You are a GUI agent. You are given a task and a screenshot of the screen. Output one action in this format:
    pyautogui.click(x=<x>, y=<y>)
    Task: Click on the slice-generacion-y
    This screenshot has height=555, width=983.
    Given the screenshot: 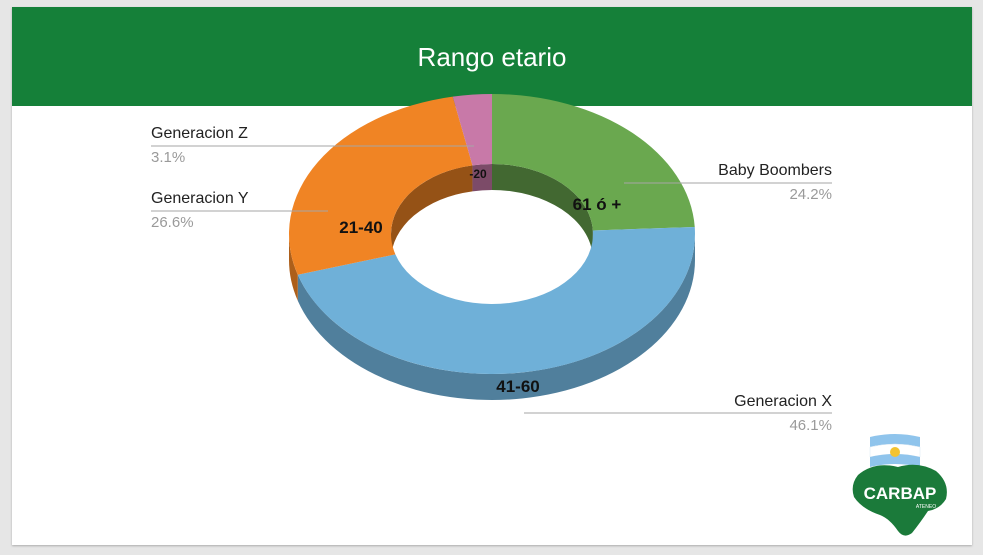 What is the action you would take?
    pyautogui.click(x=381, y=185)
    